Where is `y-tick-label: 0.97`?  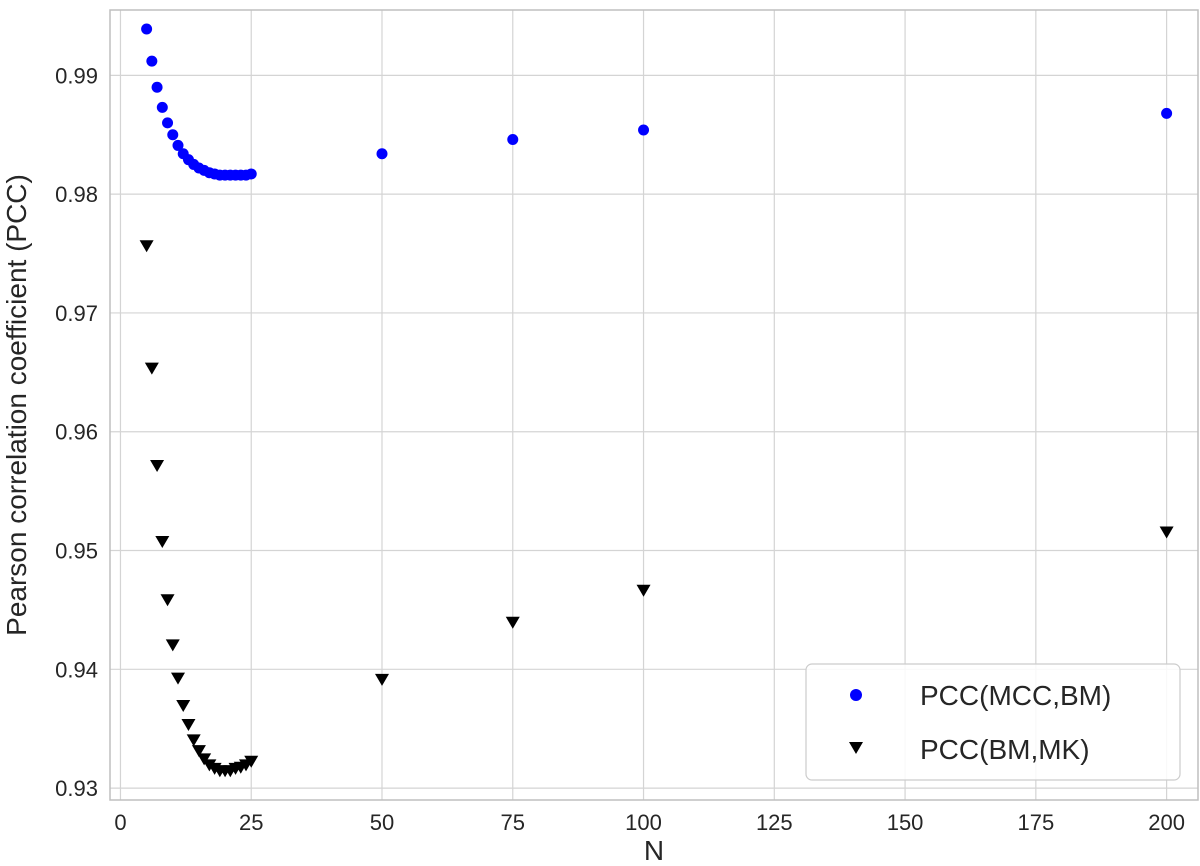
y-tick-label: 0.97 is located at coordinates (76, 313).